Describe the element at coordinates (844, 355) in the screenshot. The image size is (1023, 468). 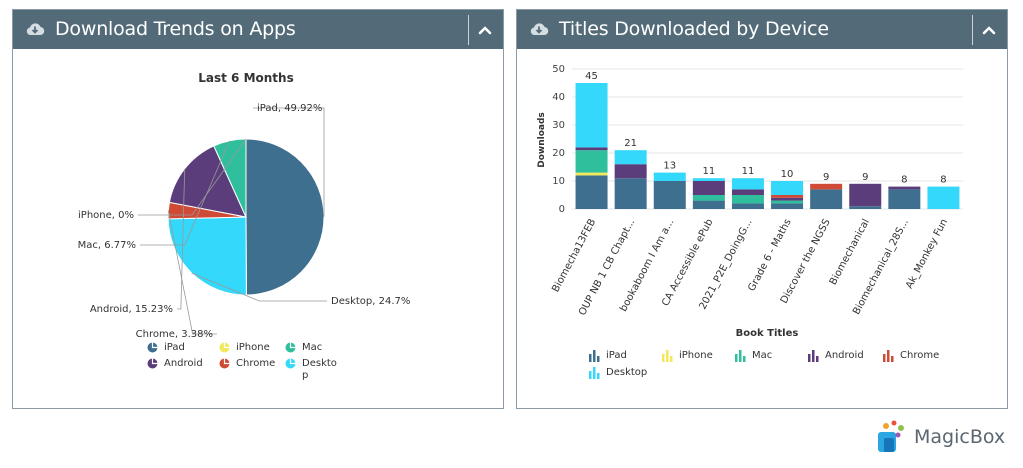
I see `legend-label: Android` at that location.